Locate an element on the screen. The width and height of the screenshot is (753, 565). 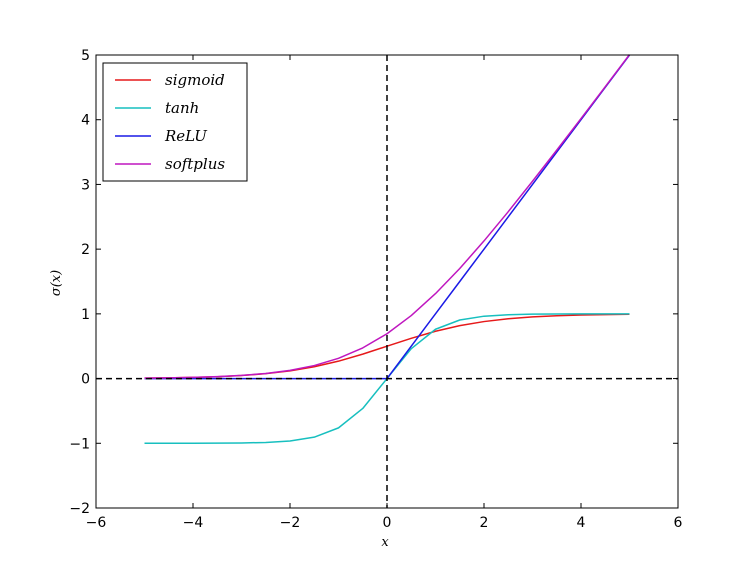
x-tick-label: 6 is located at coordinates (678, 523).